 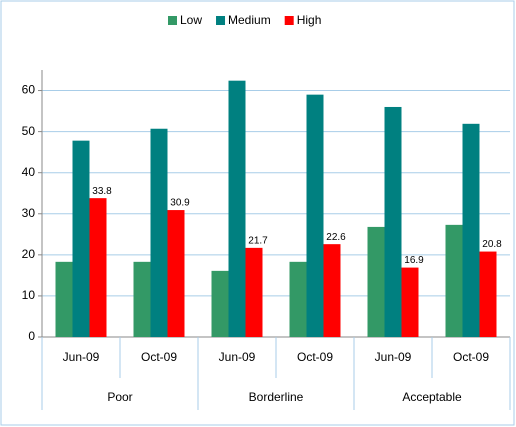 What do you see at coordinates (29, 213) in the screenshot?
I see `y-tick-label: 30` at bounding box center [29, 213].